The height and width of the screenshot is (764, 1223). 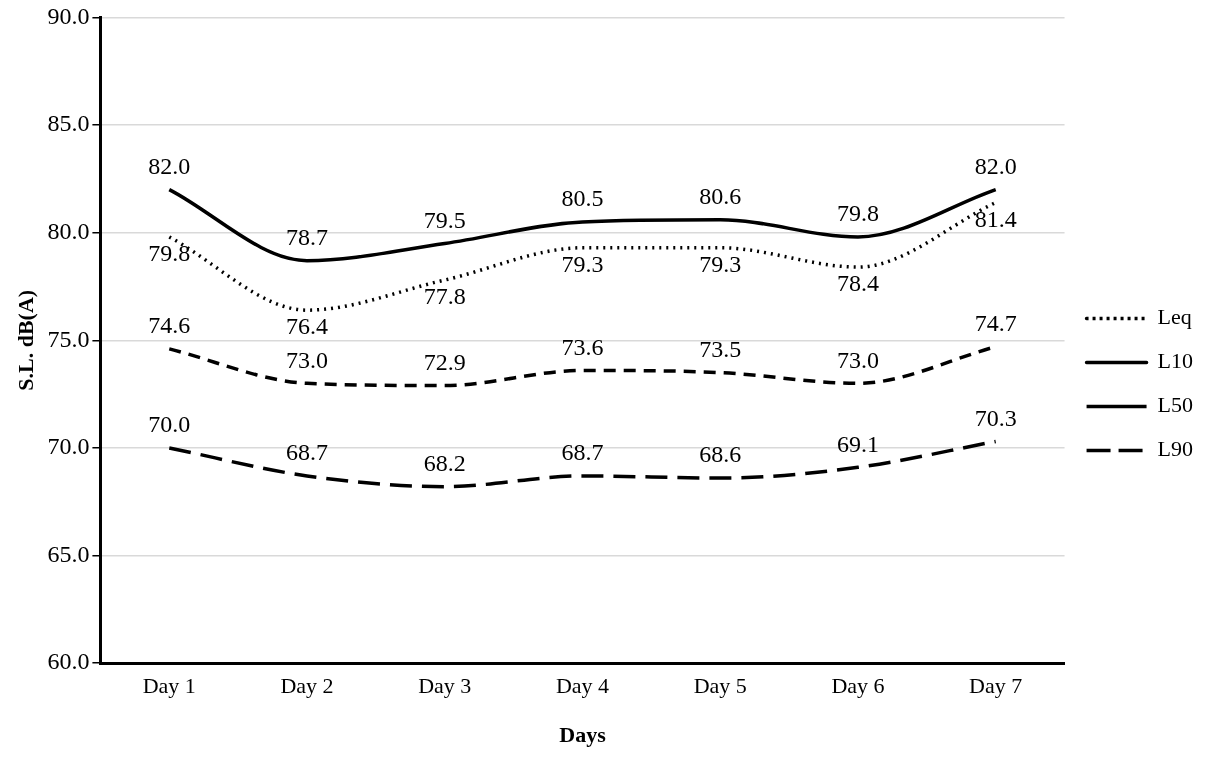 I want to click on data-label: 80.6, so click(x=720, y=196).